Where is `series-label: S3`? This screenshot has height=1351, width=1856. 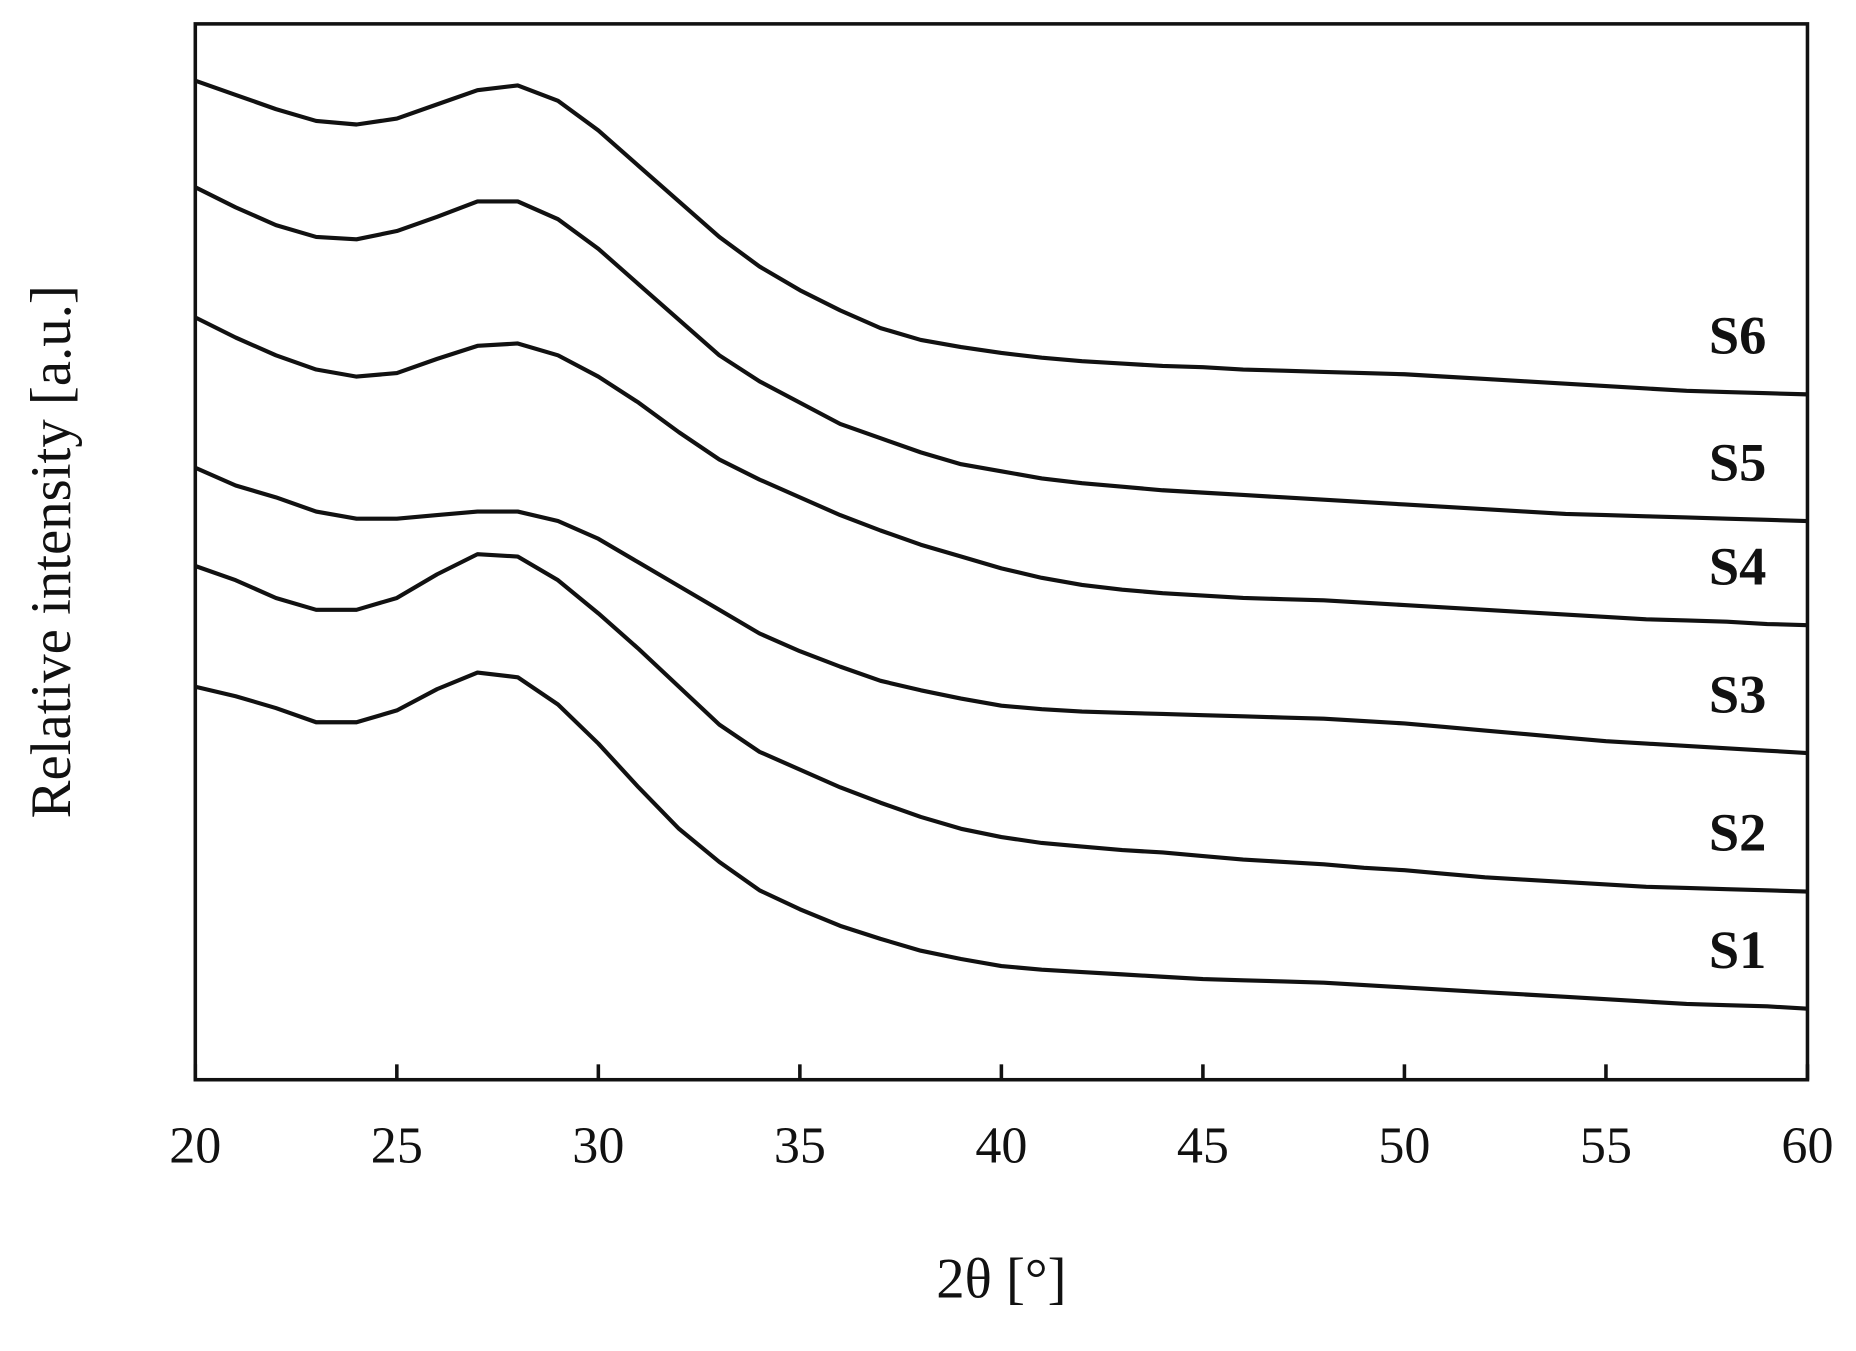 series-label: S3 is located at coordinates (1738, 693).